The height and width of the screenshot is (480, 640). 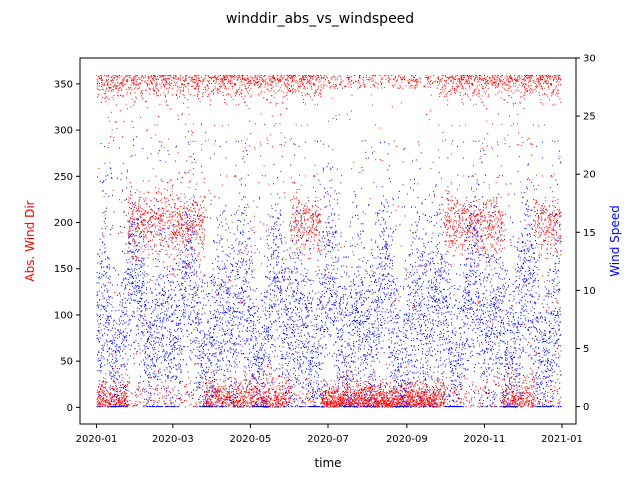 I want to click on y-right-tick-label: 5, so click(x=586, y=349).